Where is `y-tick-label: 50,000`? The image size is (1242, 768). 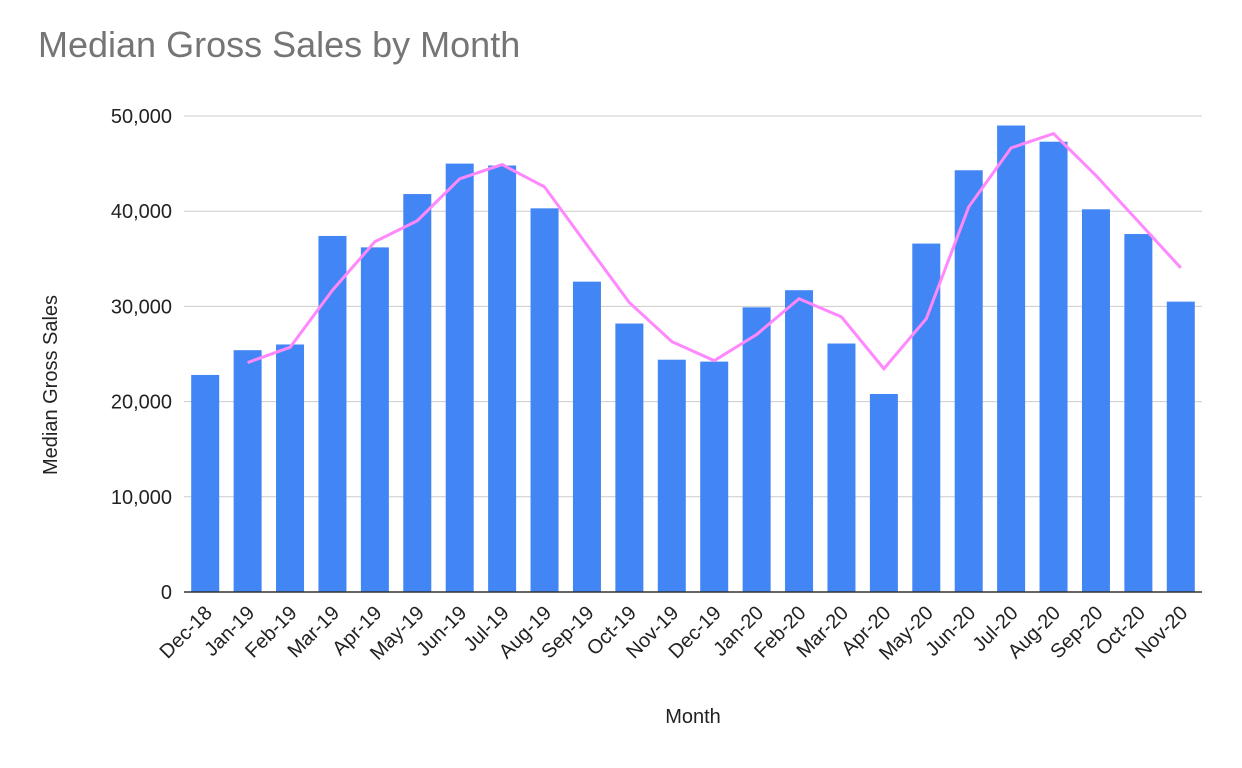
y-tick-label: 50,000 is located at coordinates (141, 117).